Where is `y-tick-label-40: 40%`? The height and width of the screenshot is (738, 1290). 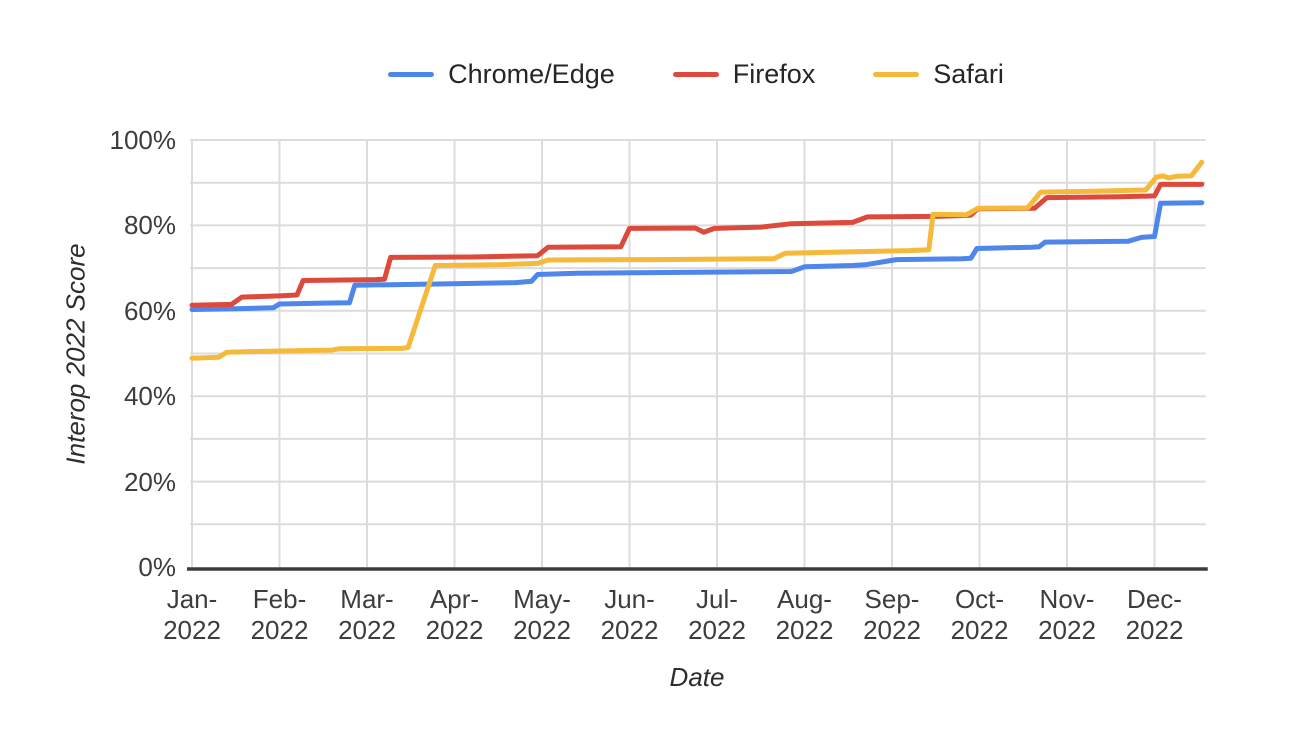 y-tick-label-40: 40% is located at coordinates (149, 396).